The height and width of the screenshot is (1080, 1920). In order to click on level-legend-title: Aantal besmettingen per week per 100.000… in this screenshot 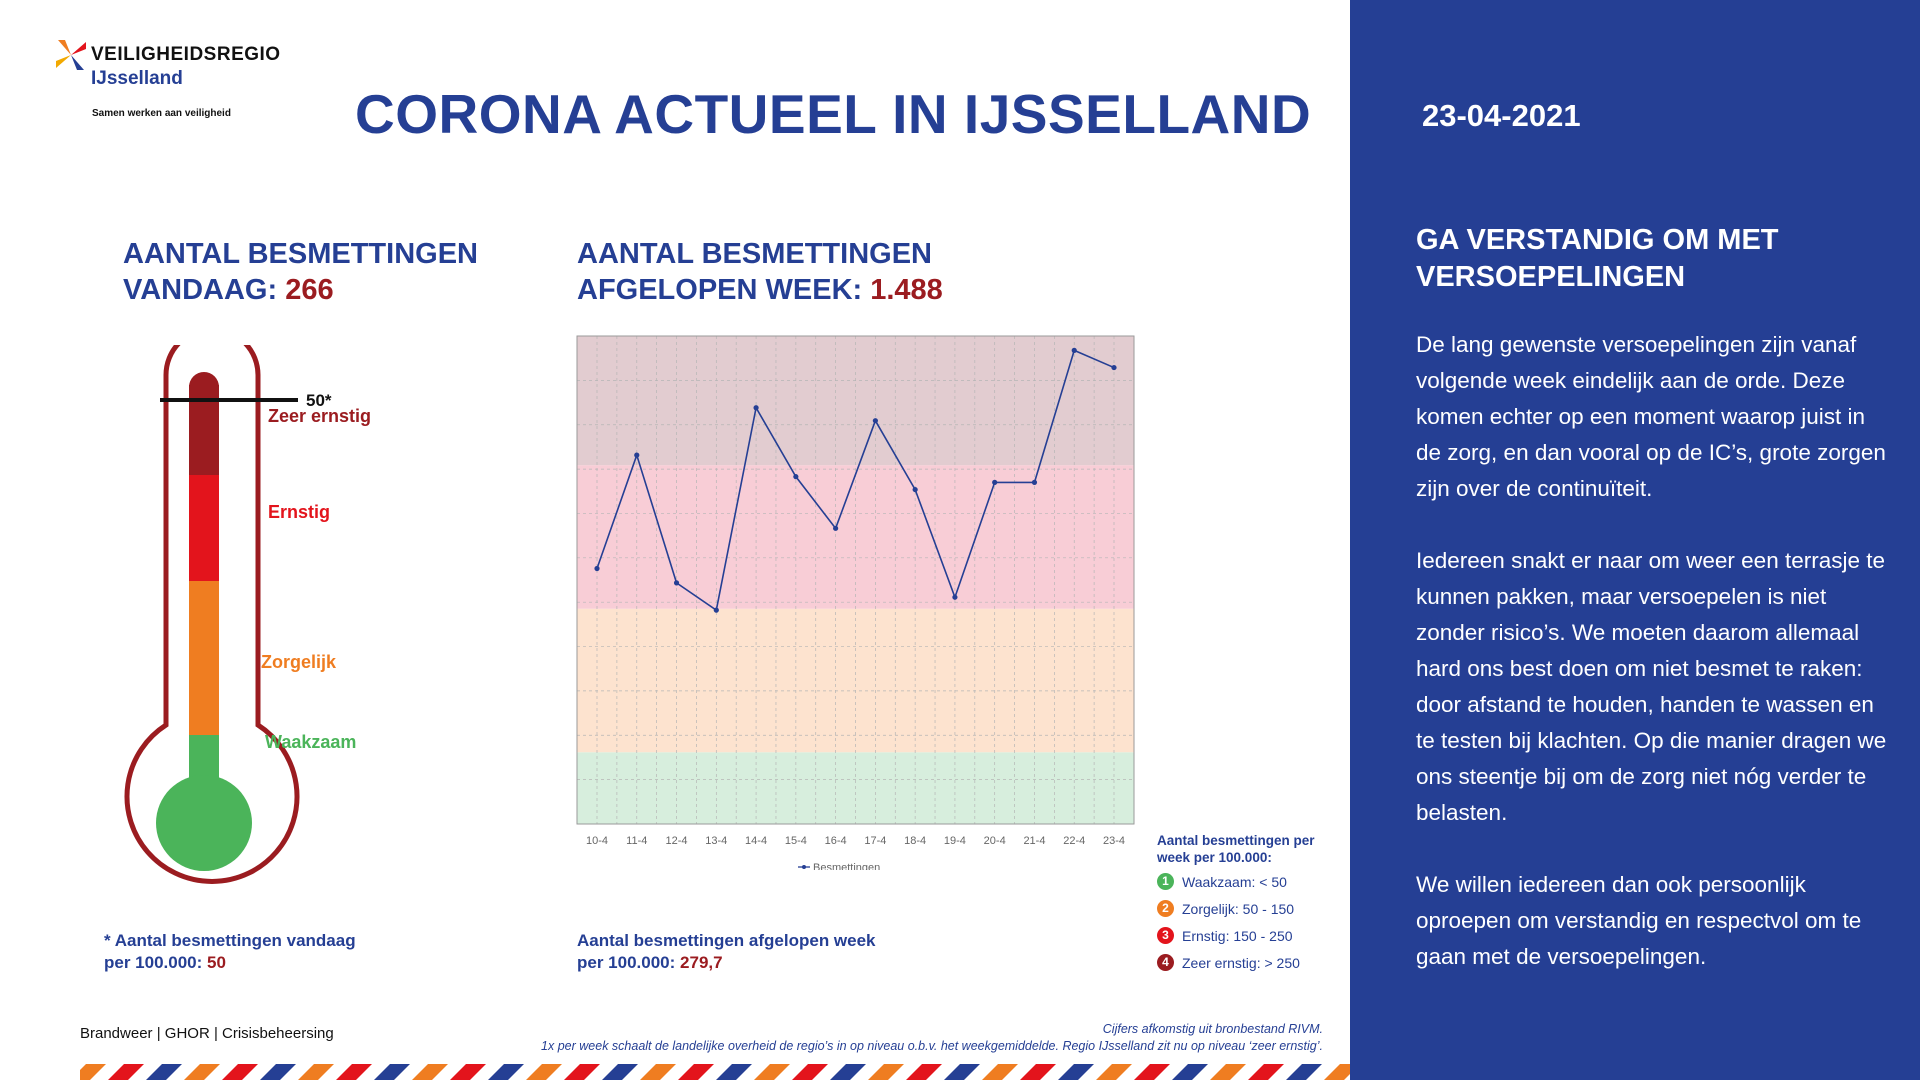, I will do `click(1236, 849)`.